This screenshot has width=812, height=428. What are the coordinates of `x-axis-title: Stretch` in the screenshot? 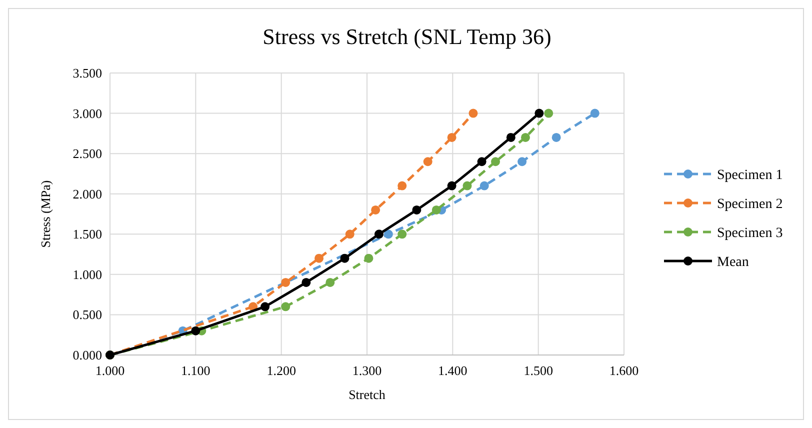 It's located at (367, 394).